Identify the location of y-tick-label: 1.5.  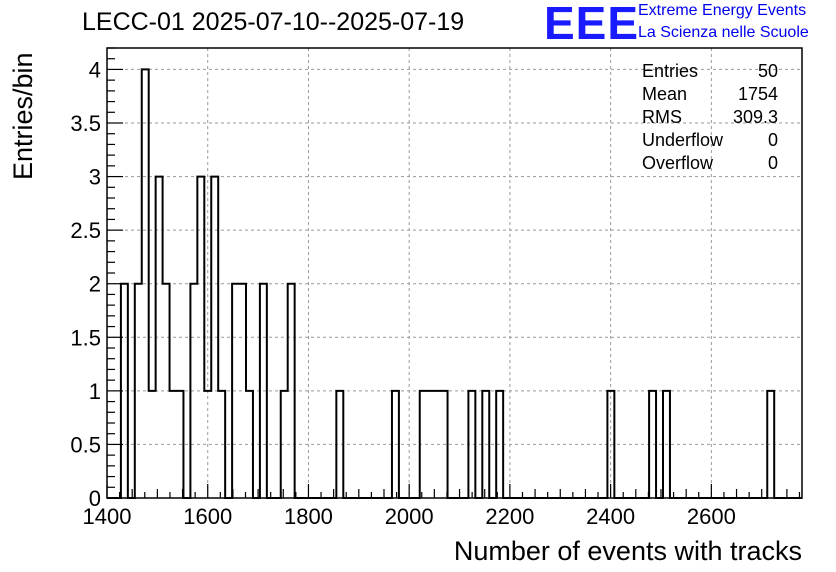
(85, 337).